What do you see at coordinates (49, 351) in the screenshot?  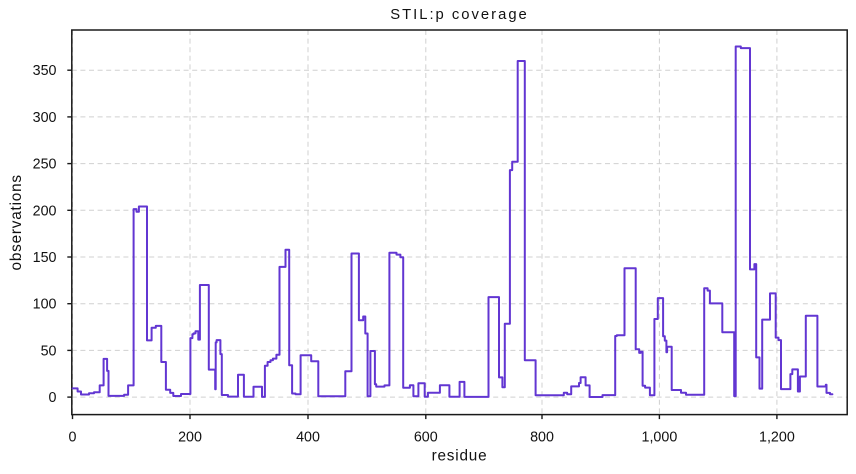 I see `svg-text: 50` at bounding box center [49, 351].